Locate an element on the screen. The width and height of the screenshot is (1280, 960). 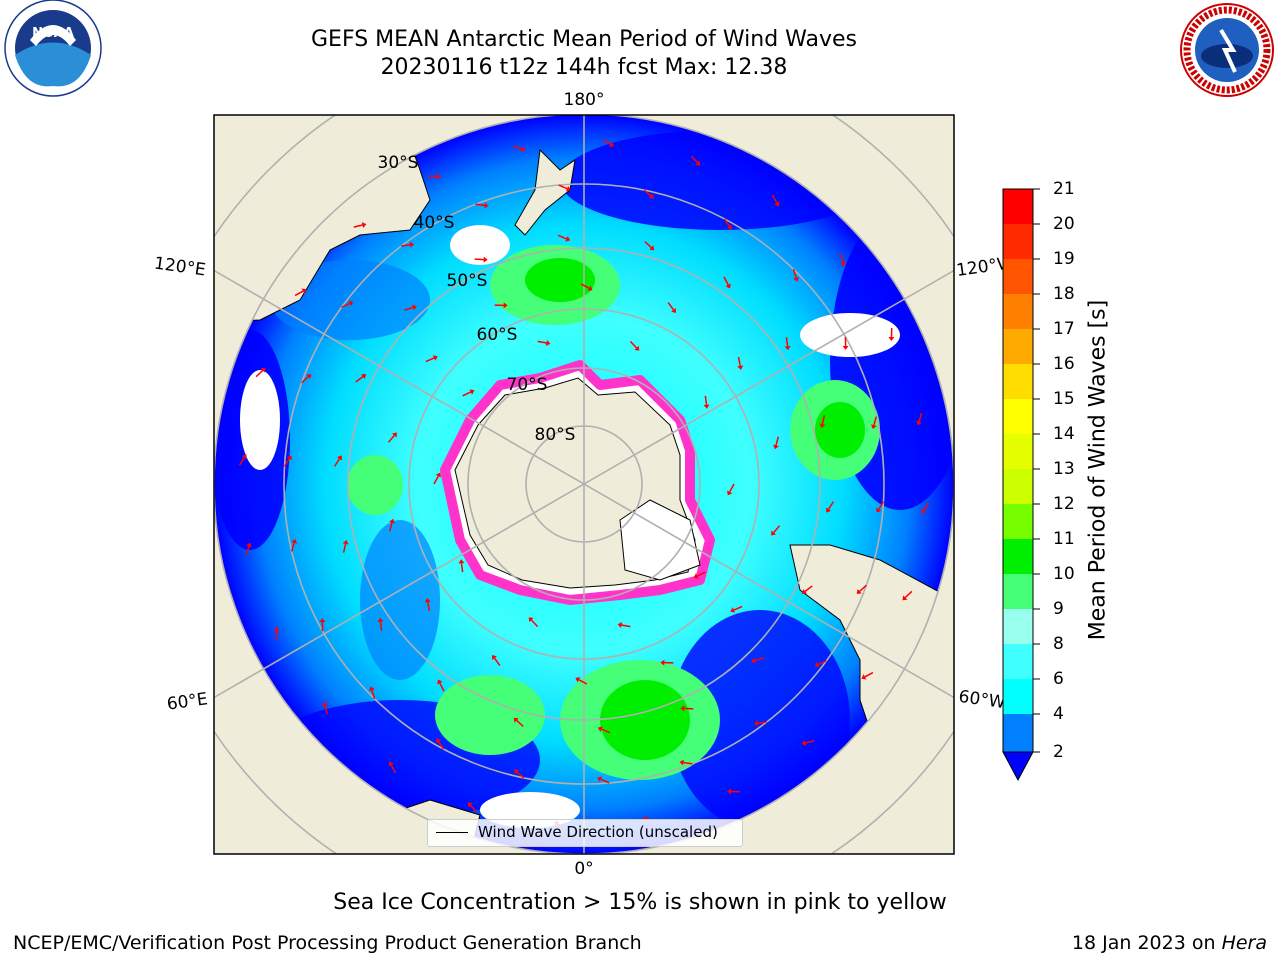
lat-label-40s: 40°S is located at coordinates (434, 223).